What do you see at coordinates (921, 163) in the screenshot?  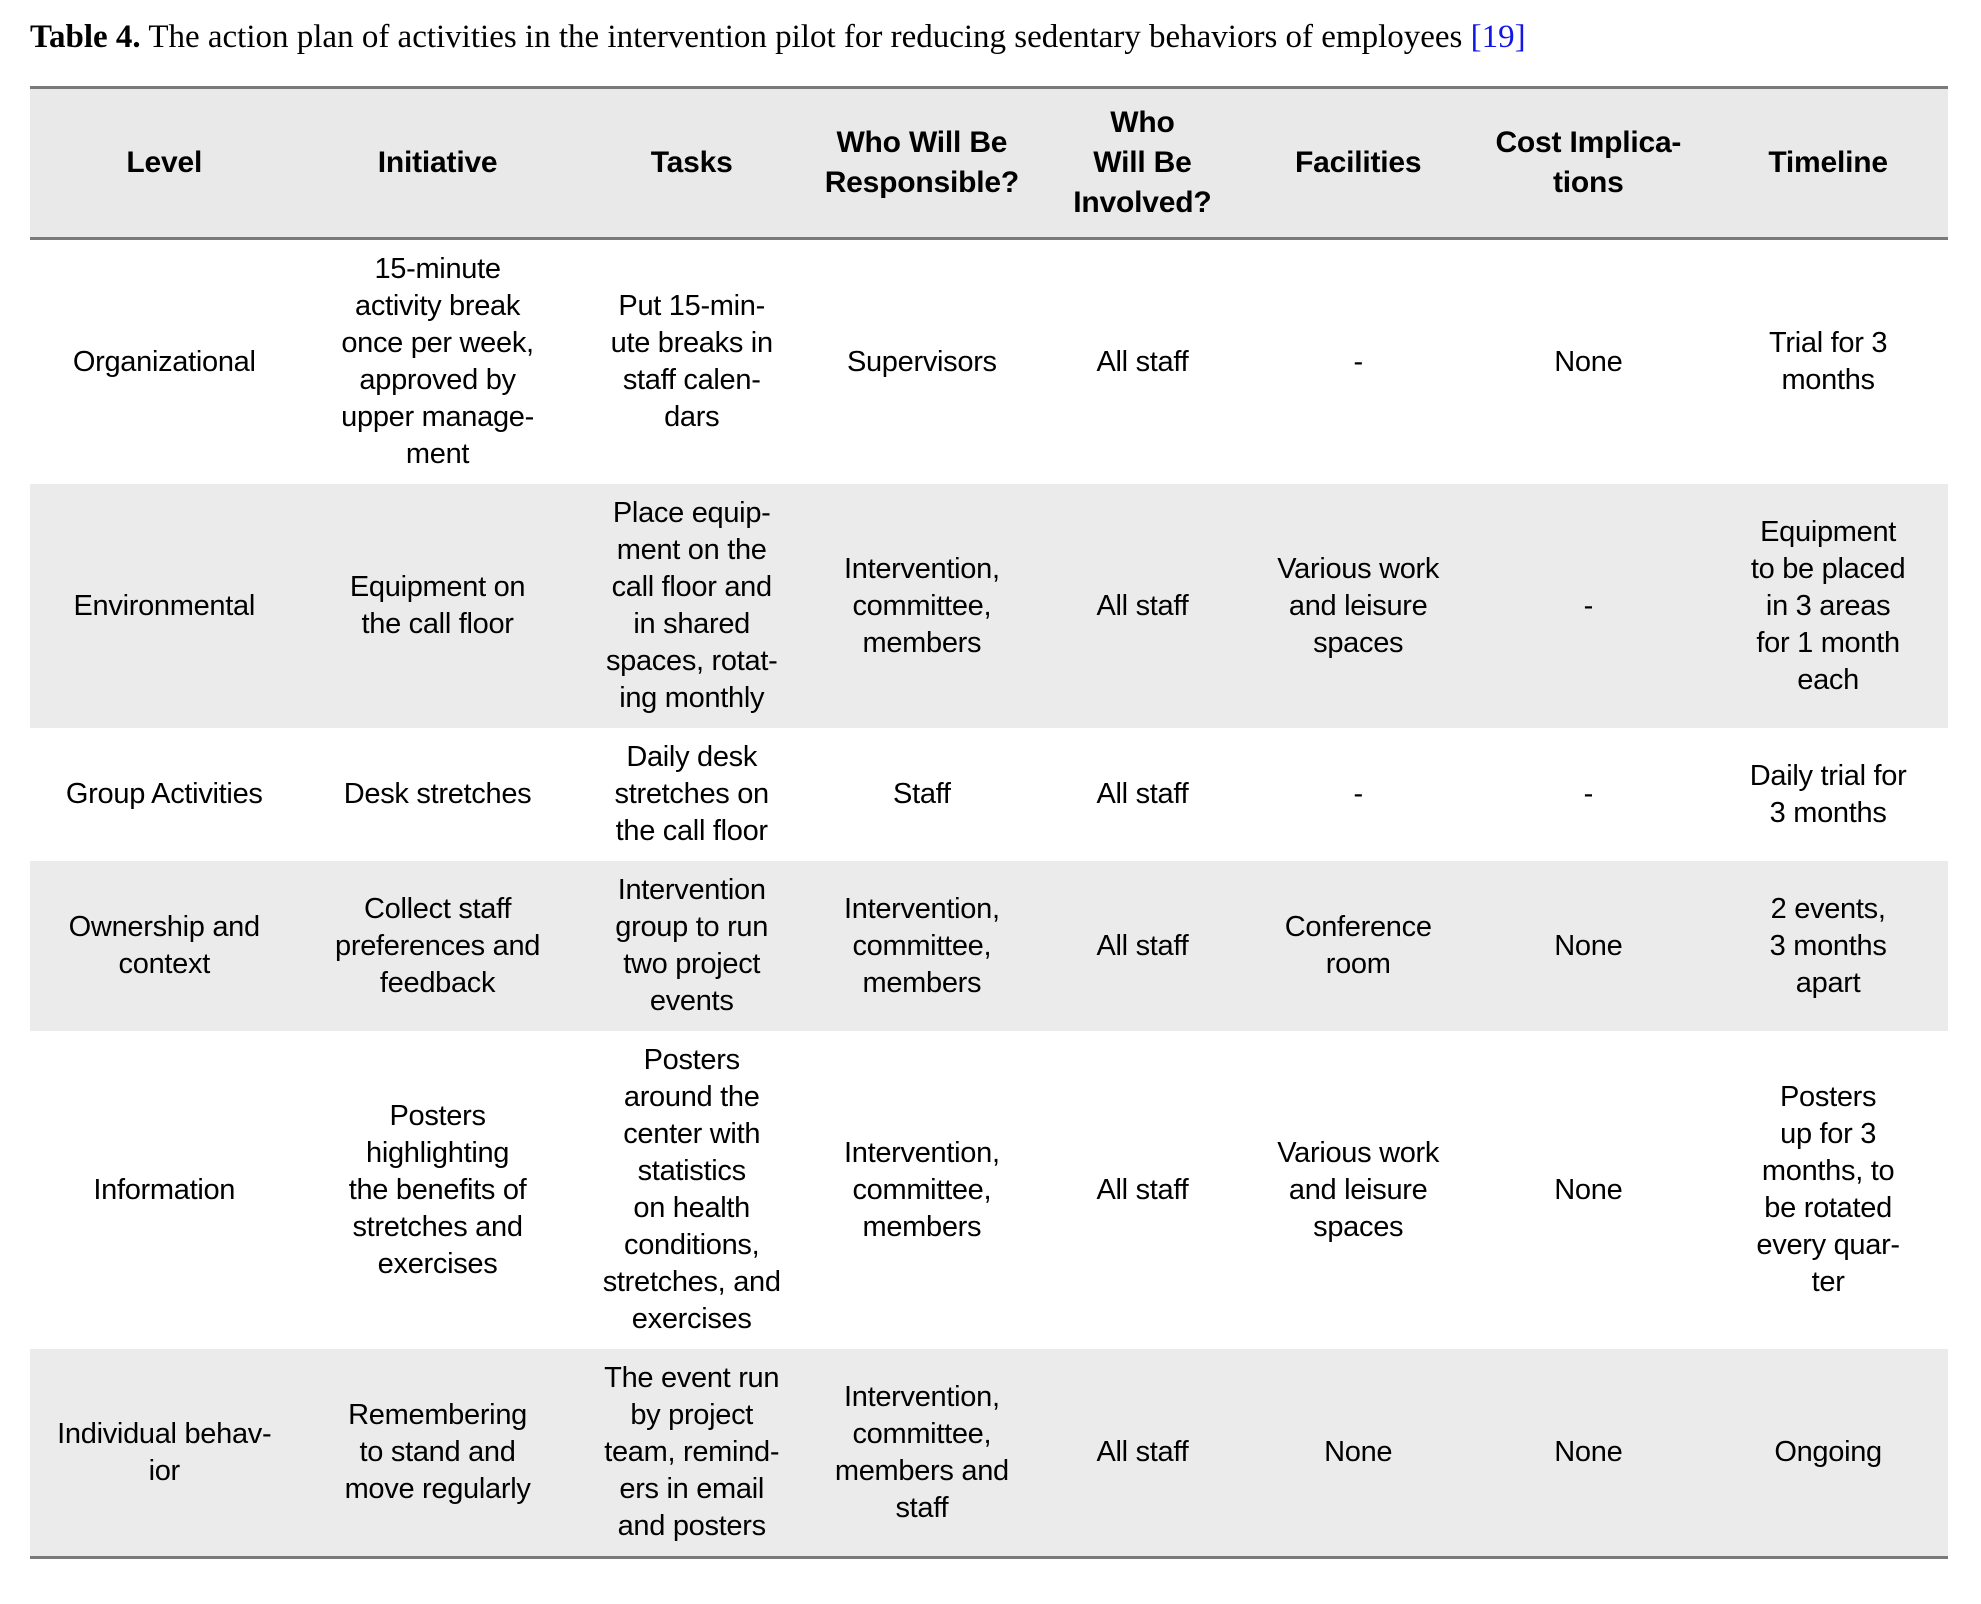 I see `col-header-responsible: Who Will Be Responsible?` at bounding box center [921, 163].